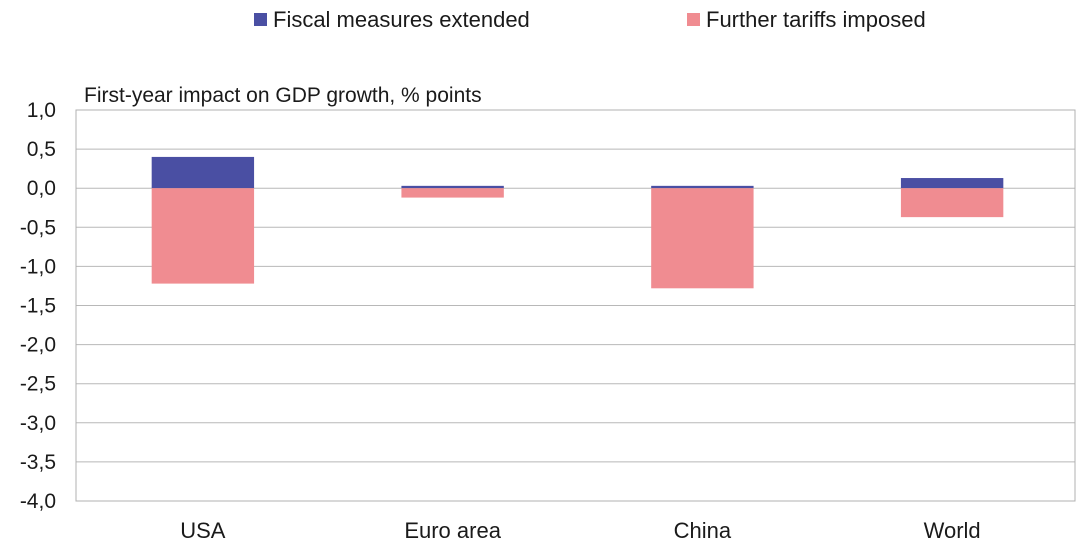 Image resolution: width=1078 pixels, height=544 pixels. What do you see at coordinates (401, 19) in the screenshot?
I see `legend-label-fiscal: Fiscal measures extended` at bounding box center [401, 19].